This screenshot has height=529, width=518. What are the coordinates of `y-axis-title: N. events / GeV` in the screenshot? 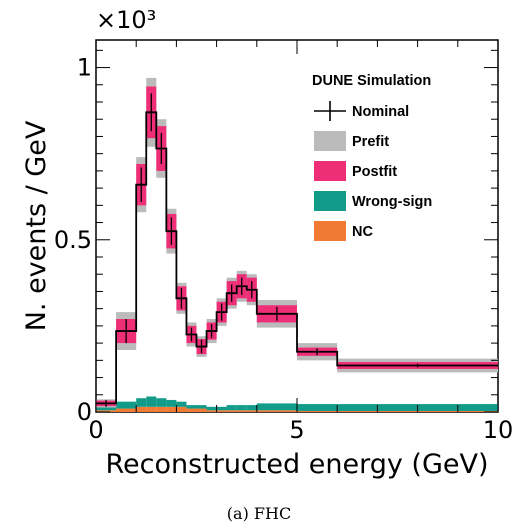 It's located at (36, 225).